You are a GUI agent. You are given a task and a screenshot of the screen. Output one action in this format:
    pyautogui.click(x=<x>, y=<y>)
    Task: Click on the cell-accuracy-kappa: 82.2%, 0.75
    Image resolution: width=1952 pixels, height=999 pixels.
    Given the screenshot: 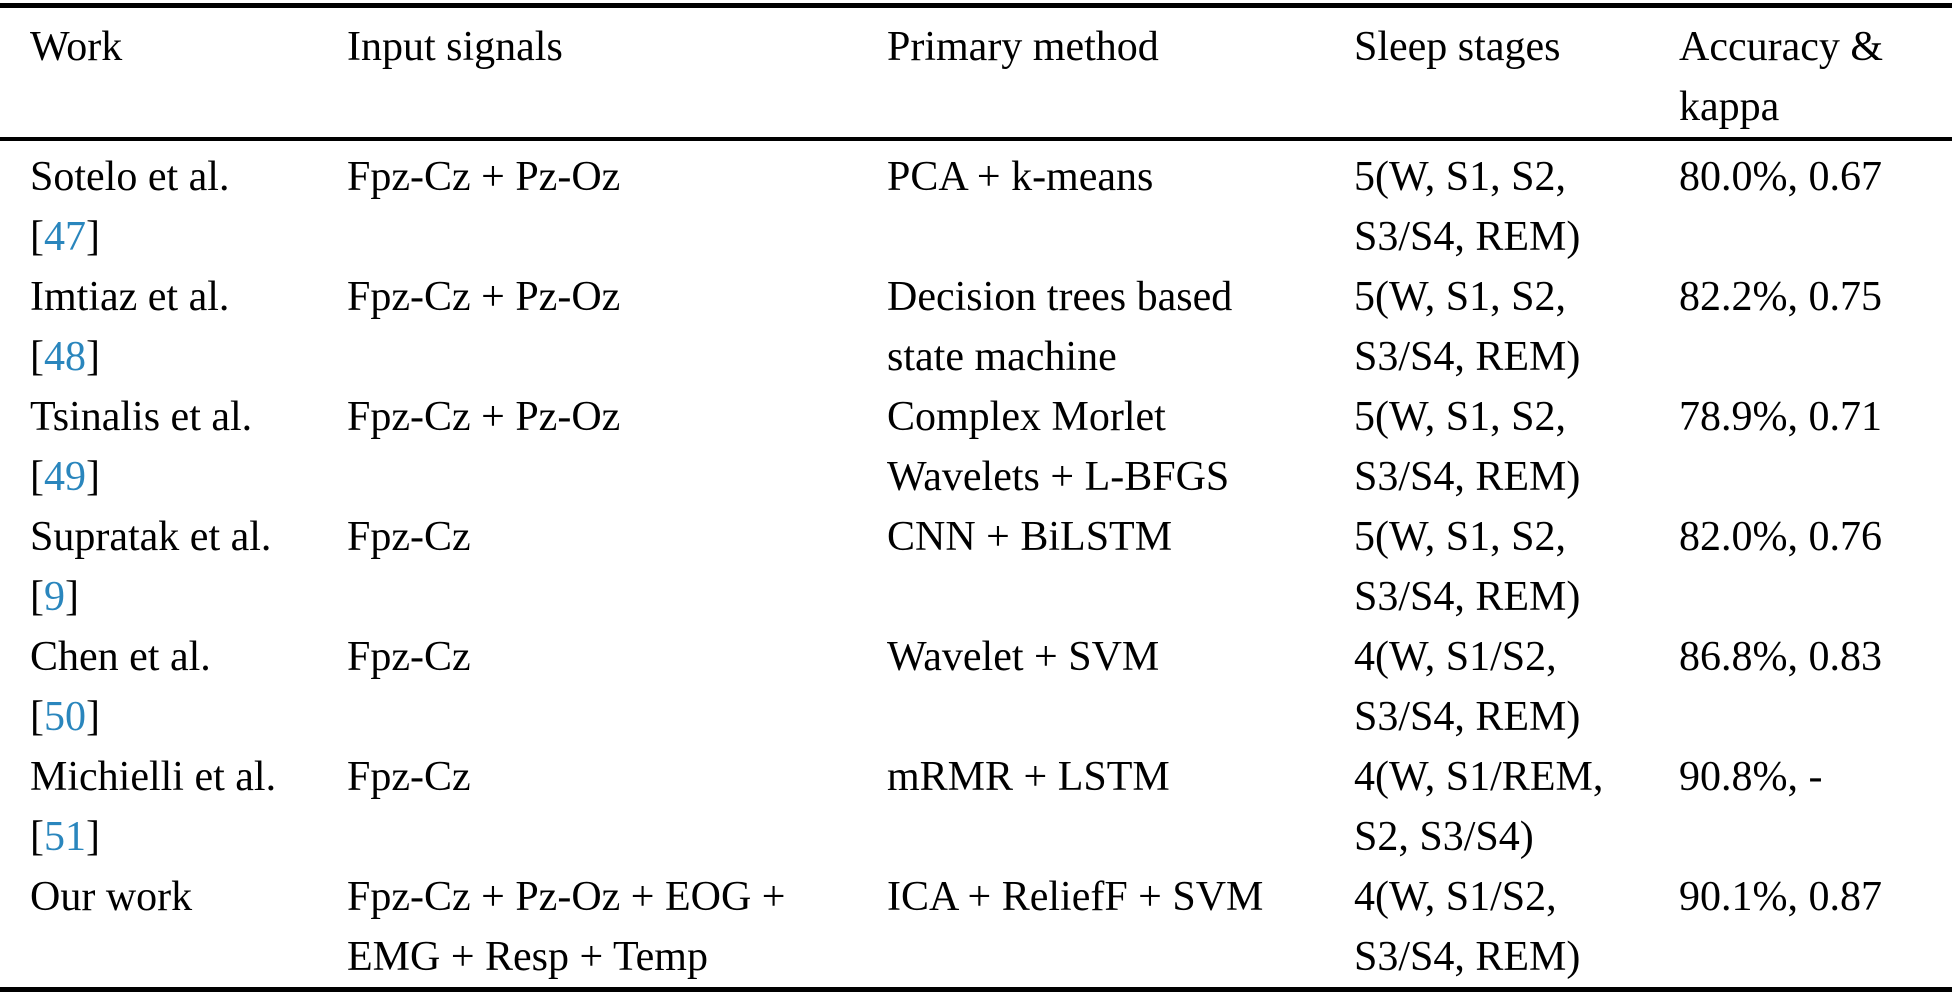 What is the action you would take?
    pyautogui.click(x=1805, y=297)
    